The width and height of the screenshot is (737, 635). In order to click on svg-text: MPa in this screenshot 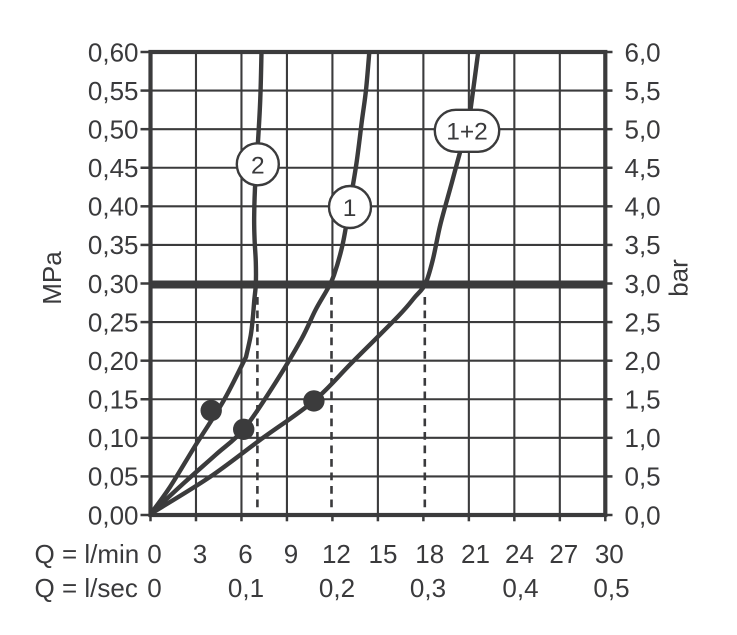, I will do `click(52, 278)`.